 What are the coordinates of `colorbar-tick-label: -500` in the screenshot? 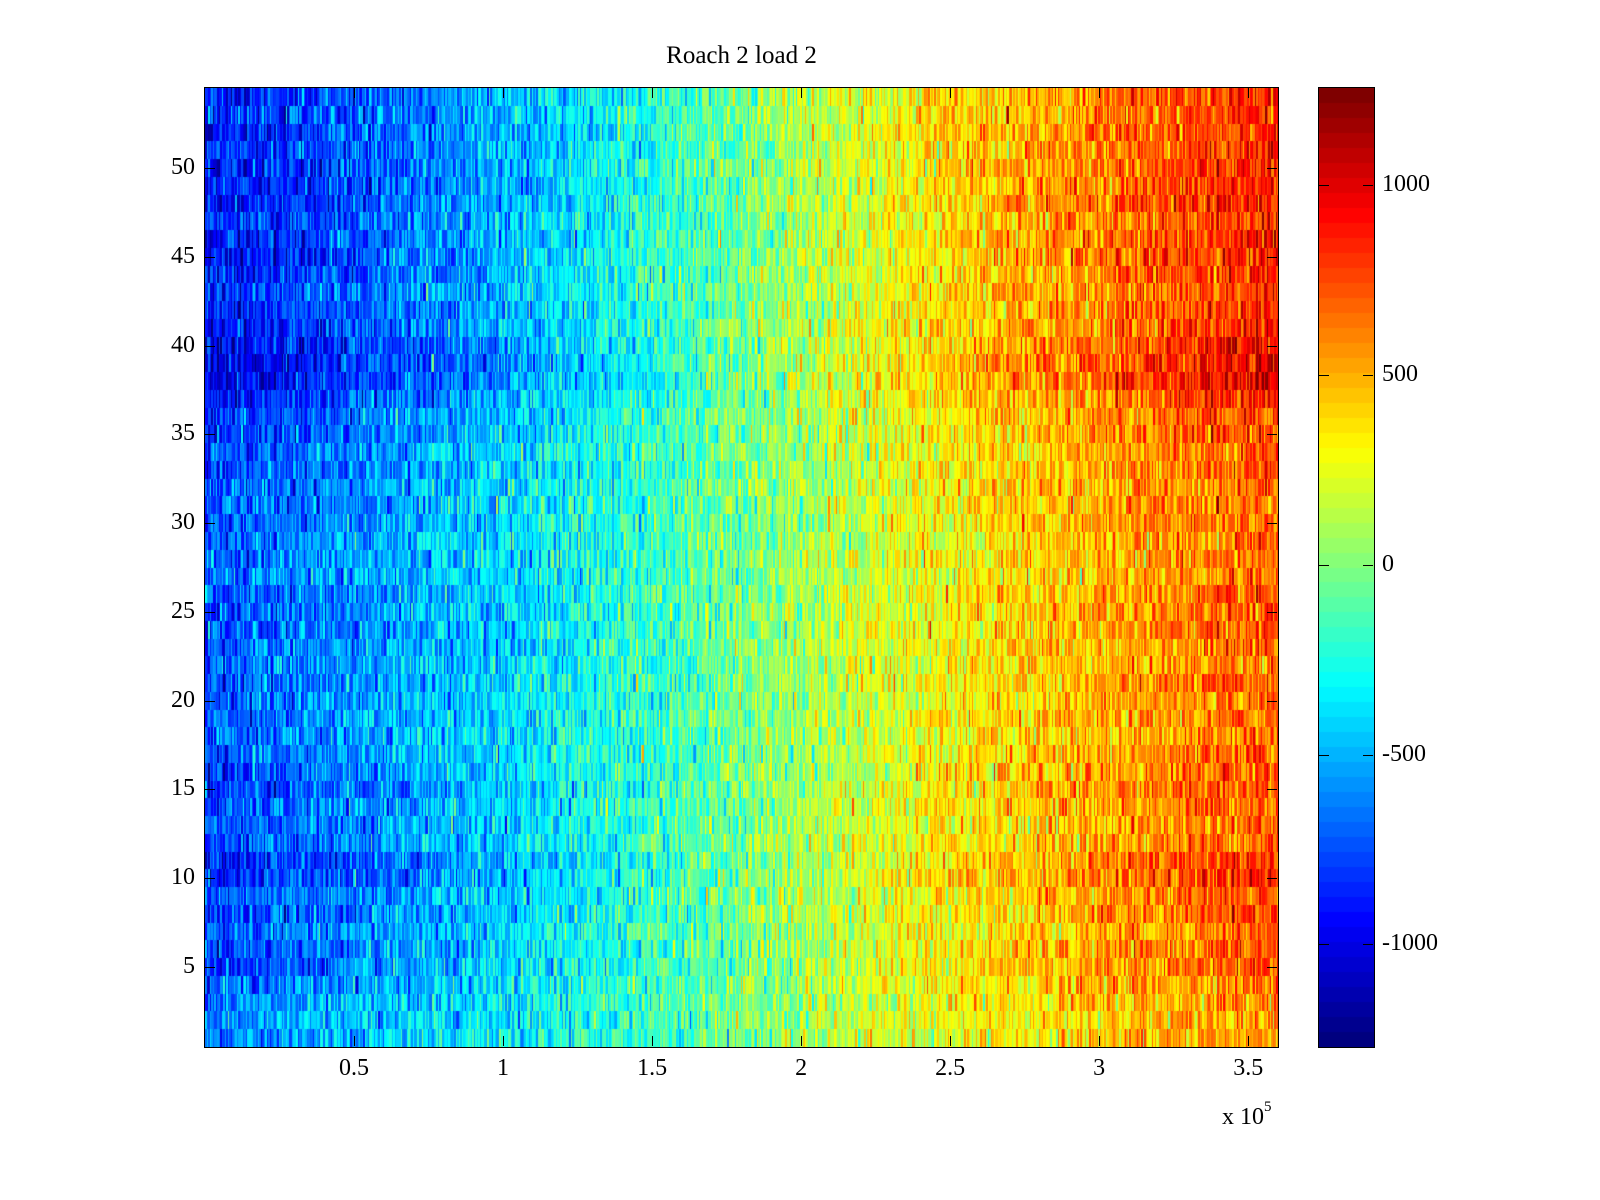 It's located at (1404, 753).